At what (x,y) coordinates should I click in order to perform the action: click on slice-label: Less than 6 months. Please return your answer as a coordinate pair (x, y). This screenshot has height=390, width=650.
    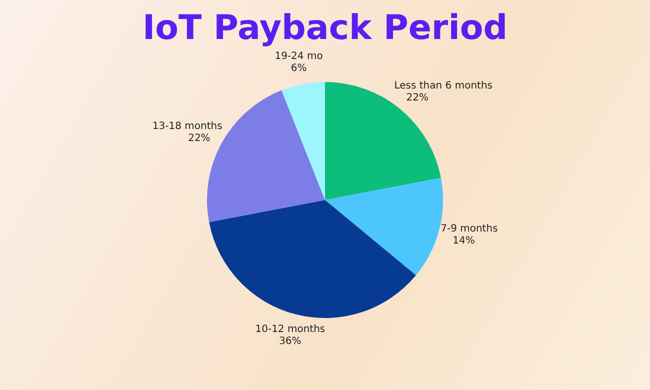
    Looking at the image, I should click on (443, 86).